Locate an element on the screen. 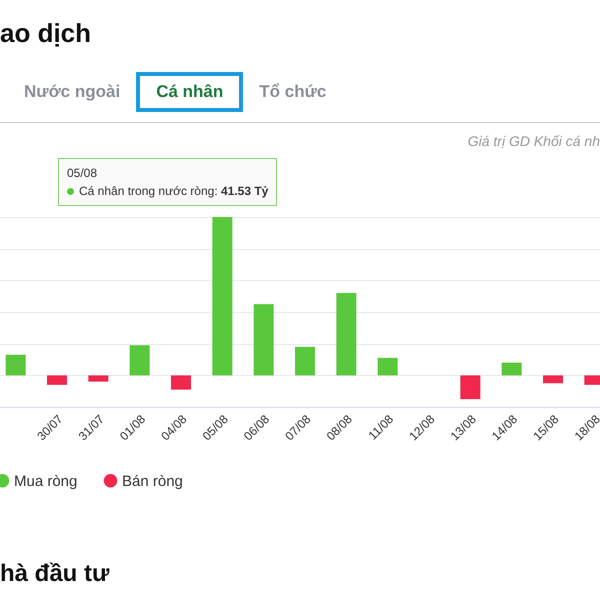 The width and height of the screenshot is (600, 600). text: Tổ chức is located at coordinates (293, 92).